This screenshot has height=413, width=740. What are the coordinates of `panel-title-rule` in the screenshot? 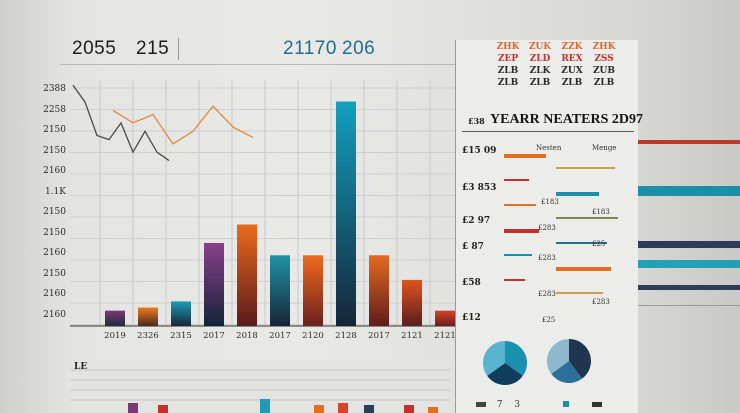 It's located at (548, 131).